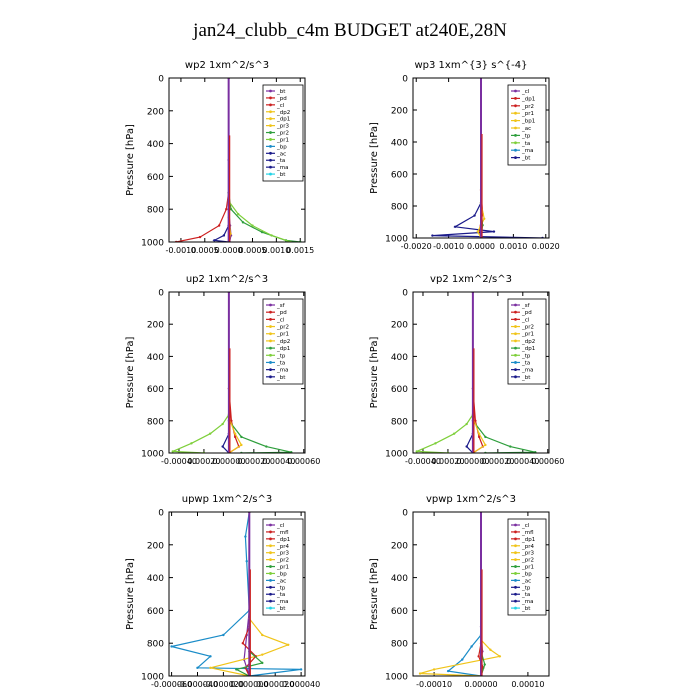 Image resolution: width=700 pixels, height=700 pixels. I want to click on x-tick-label: 0.000040, so click(301, 684).